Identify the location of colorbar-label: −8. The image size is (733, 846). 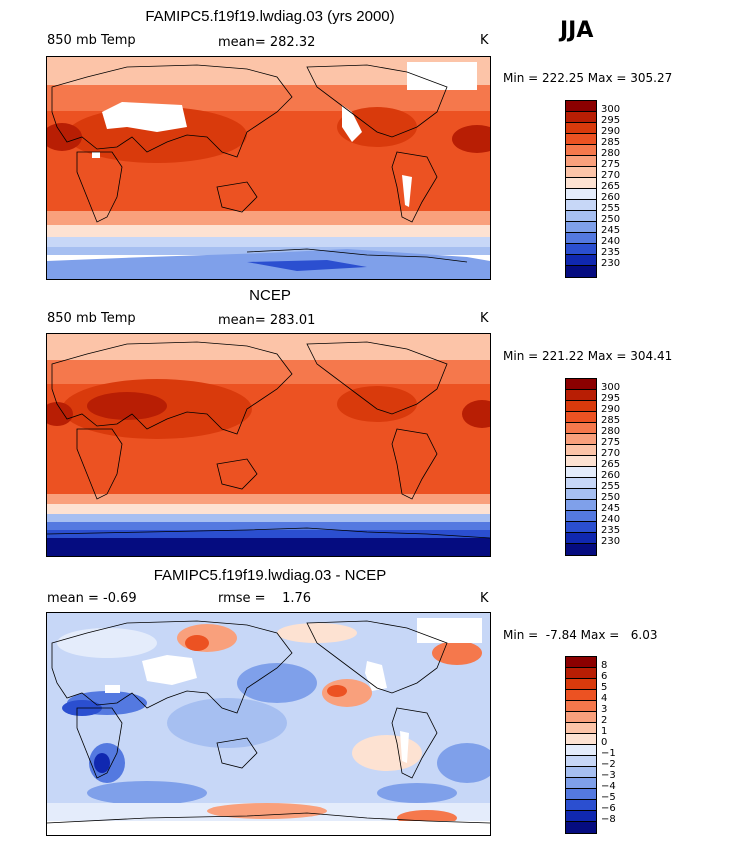
(608, 819).